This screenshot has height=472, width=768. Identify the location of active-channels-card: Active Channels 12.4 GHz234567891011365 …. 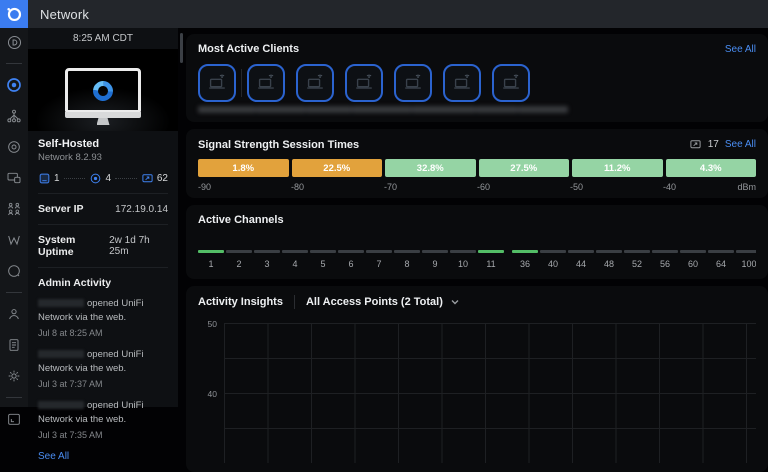
(477, 242).